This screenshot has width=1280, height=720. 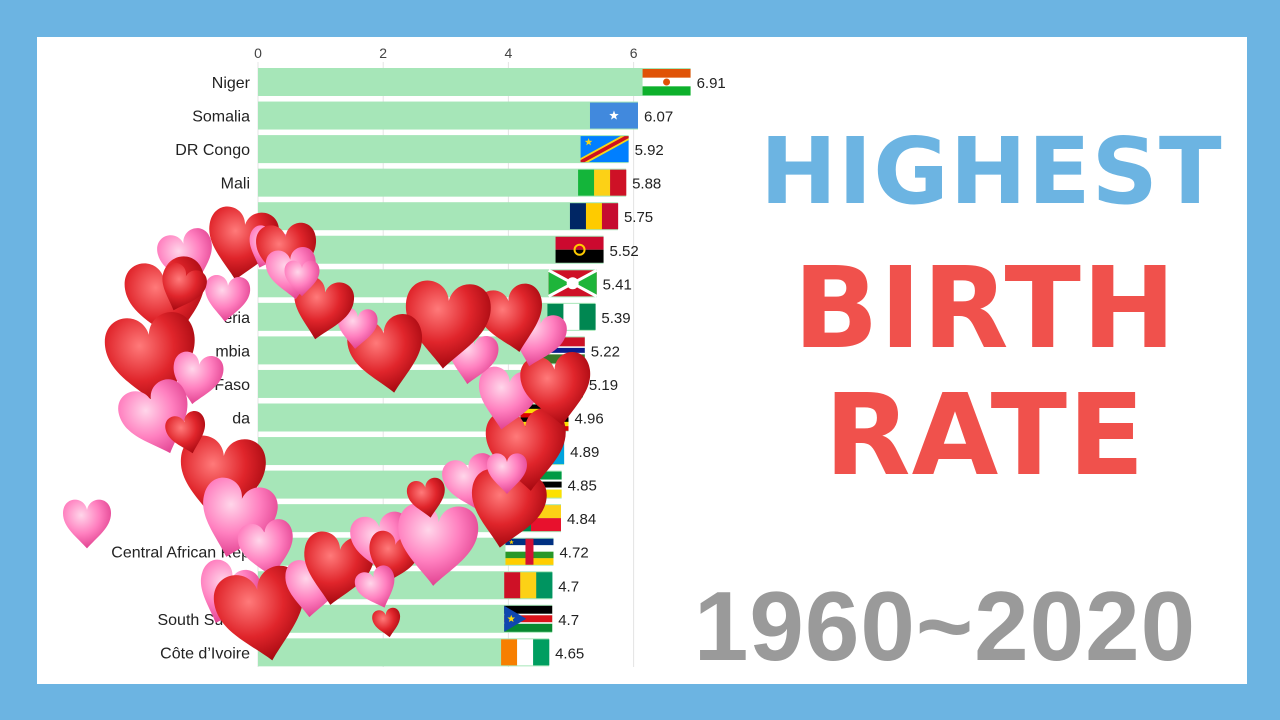 I want to click on x-tick-label: 6, so click(x=634, y=53).